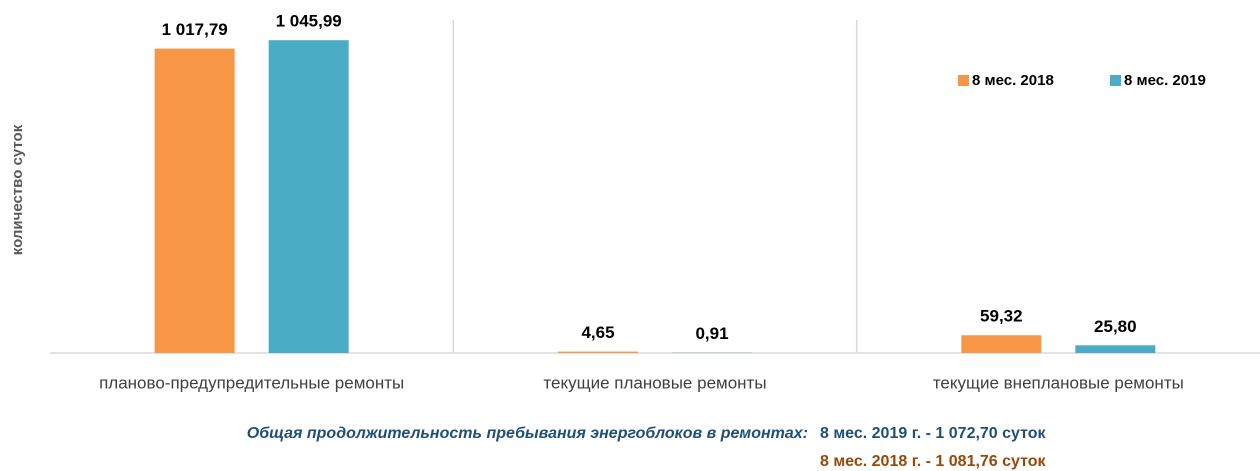  I want to click on value-label: 4,65, so click(597, 332).